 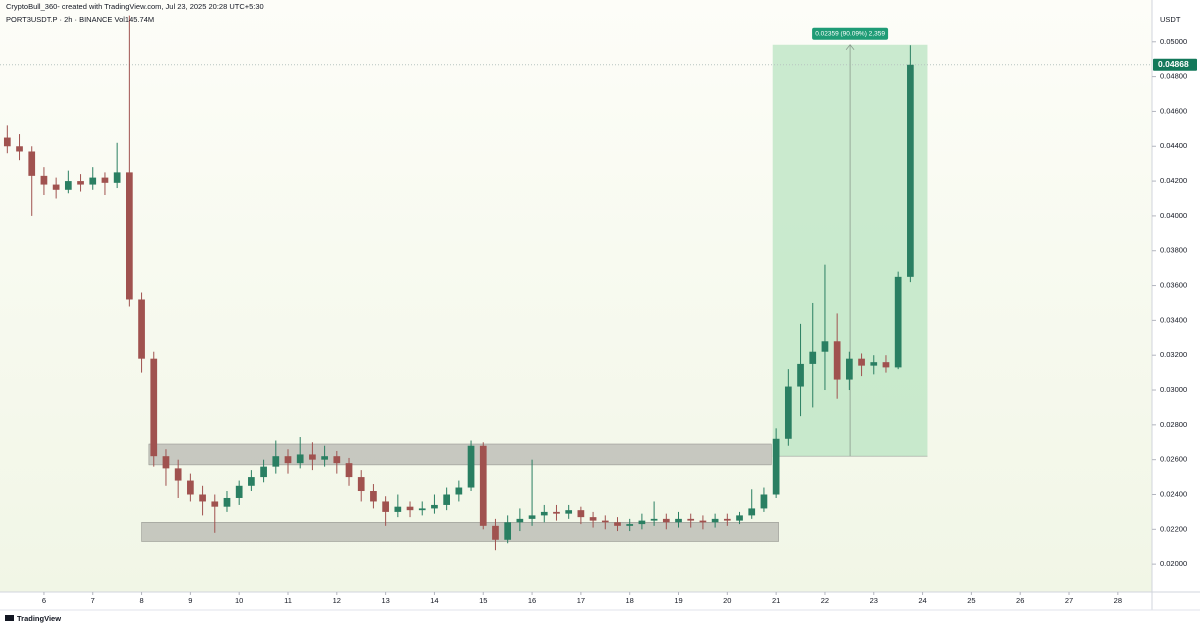 I want to click on y-tick-label: 0.04600, so click(x=1173, y=110).